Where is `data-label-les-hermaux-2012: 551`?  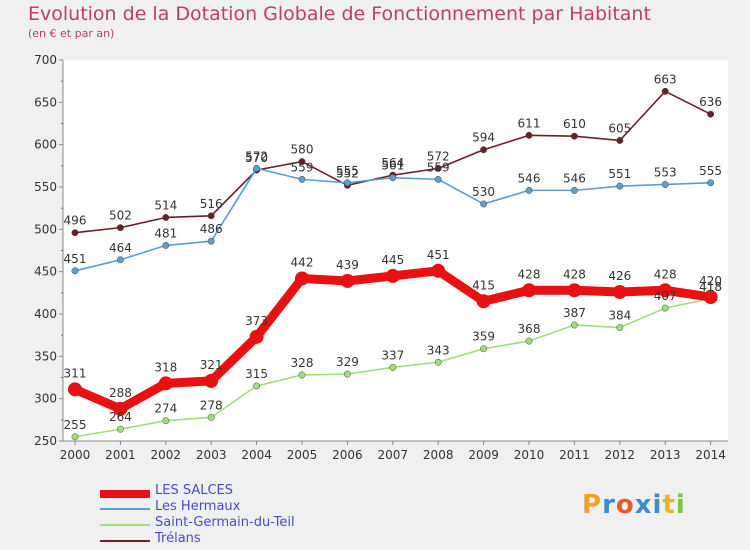 data-label-les-hermaux-2012: 551 is located at coordinates (619, 174).